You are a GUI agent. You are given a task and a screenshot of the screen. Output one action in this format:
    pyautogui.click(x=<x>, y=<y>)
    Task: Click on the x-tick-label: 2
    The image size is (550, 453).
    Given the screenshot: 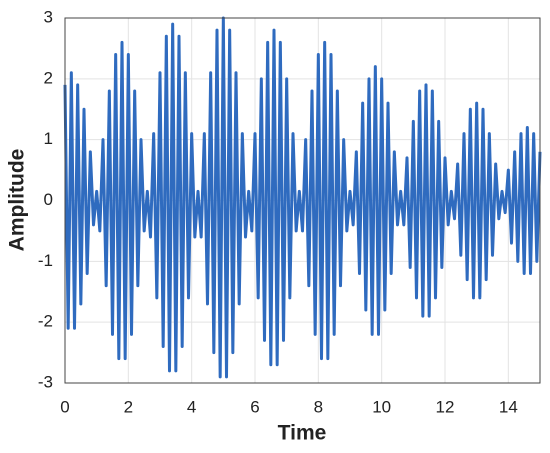 What is the action you would take?
    pyautogui.click(x=128, y=406)
    